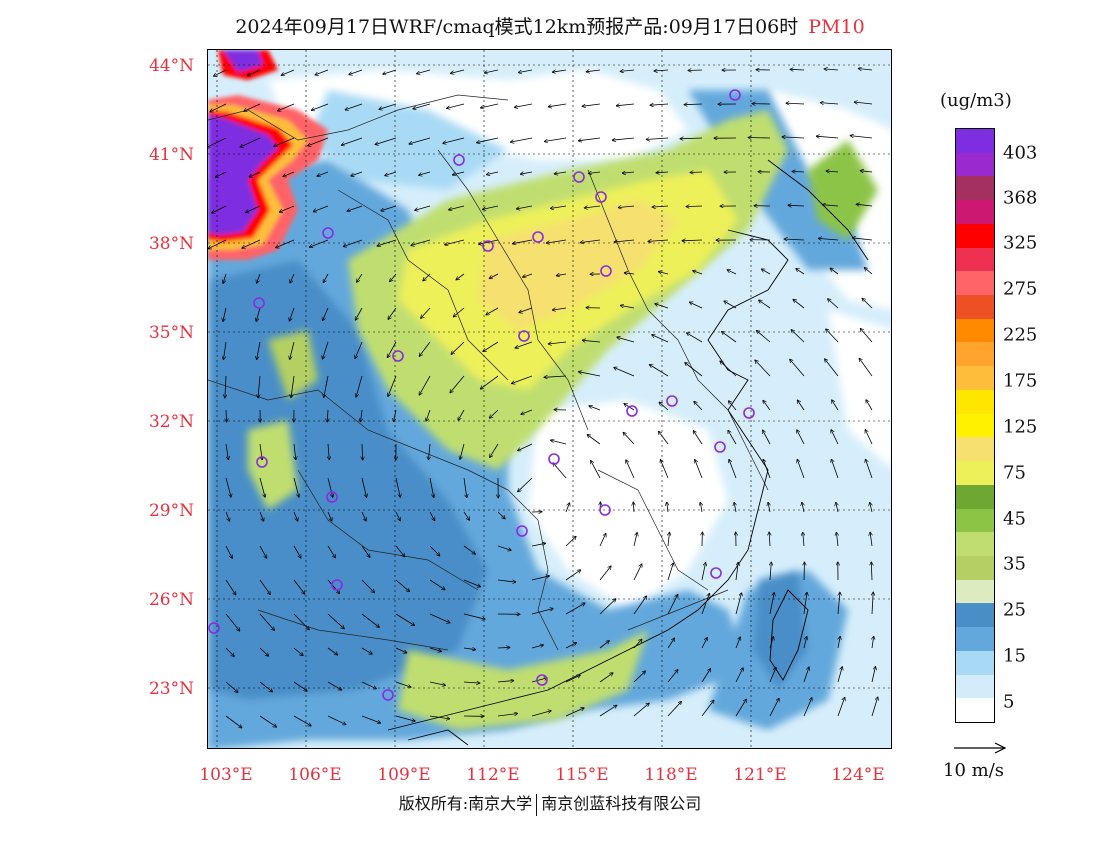 This screenshot has height=850, width=1100. I want to click on title-text: 2024年09月17日WRF/cmaq模式12km预报产品:09月17日06时, so click(517, 27).